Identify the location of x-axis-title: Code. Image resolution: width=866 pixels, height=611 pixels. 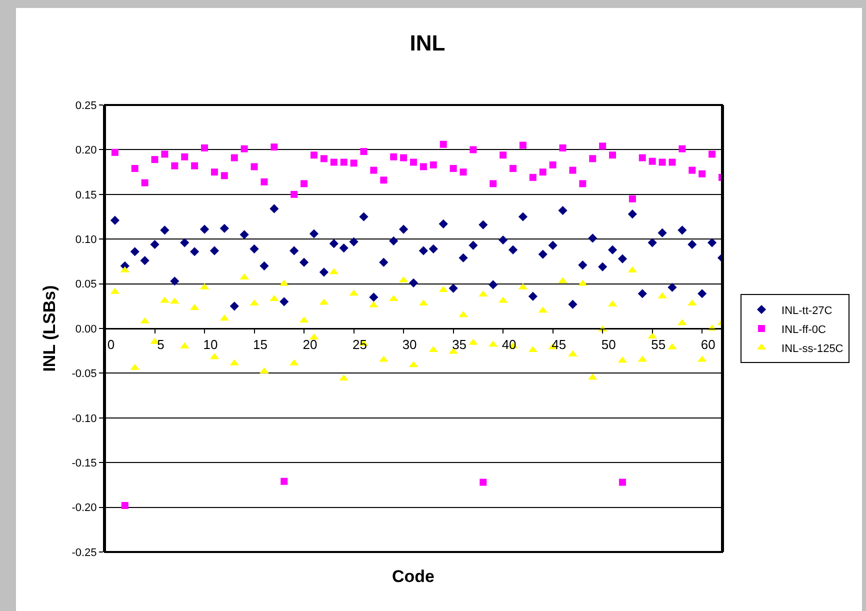
(413, 576).